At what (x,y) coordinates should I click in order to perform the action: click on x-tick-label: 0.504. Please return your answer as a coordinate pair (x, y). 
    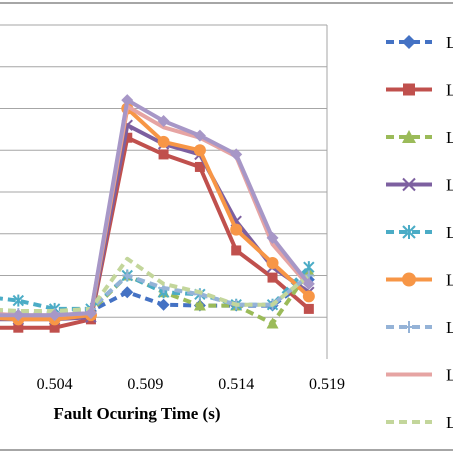
    Looking at the image, I should click on (55, 384).